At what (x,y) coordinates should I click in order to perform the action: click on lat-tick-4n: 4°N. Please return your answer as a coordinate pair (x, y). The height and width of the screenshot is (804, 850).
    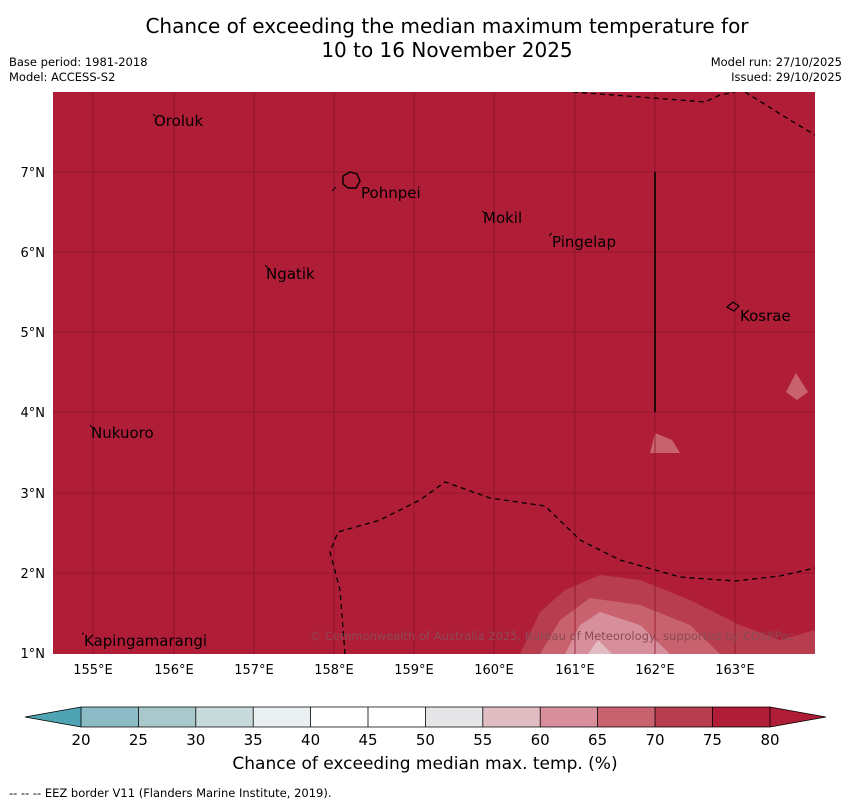
    Looking at the image, I should click on (33, 413).